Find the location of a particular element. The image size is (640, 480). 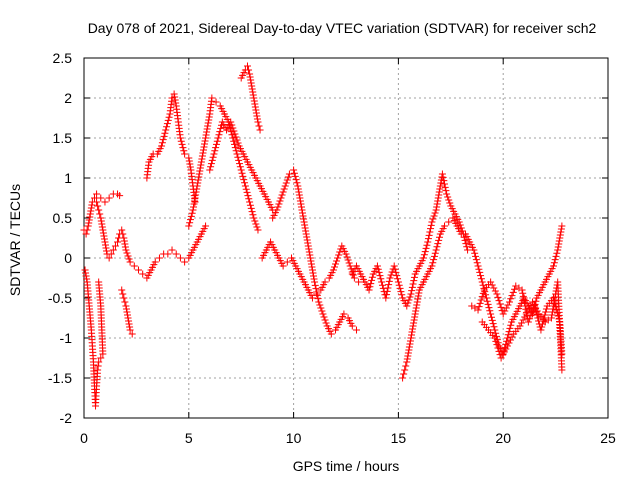

x-tick-label: 5 is located at coordinates (189, 438).